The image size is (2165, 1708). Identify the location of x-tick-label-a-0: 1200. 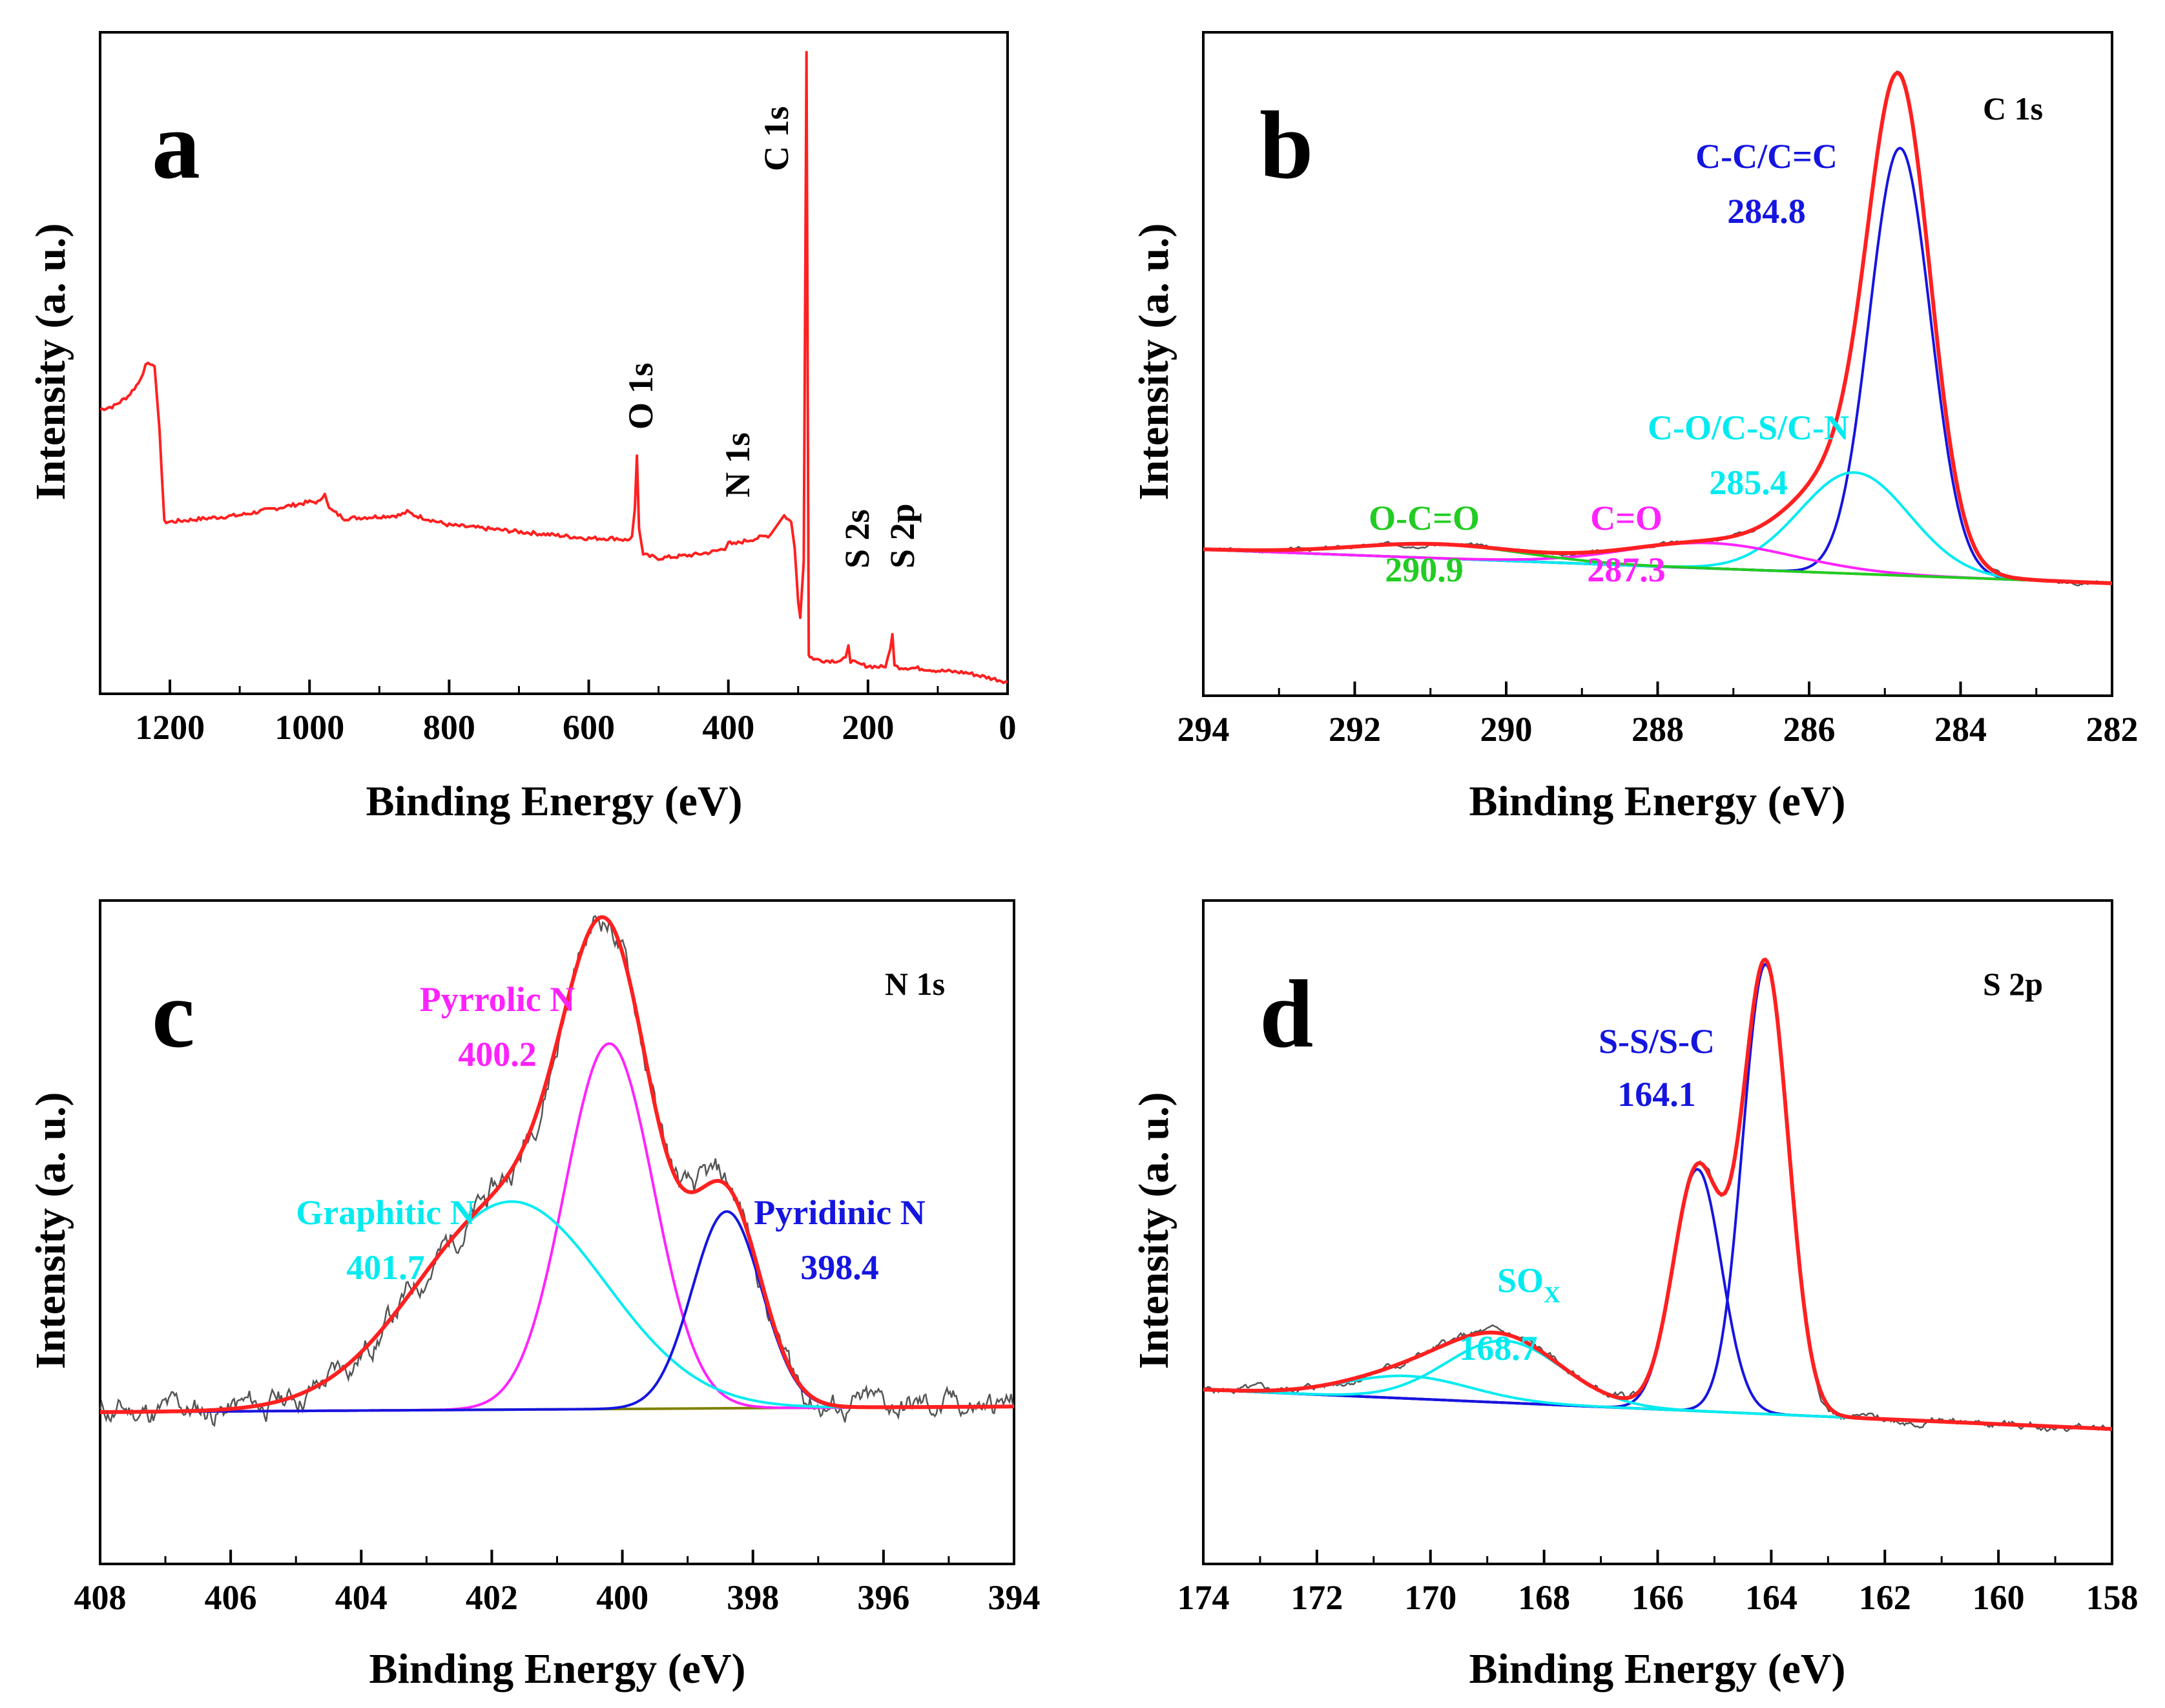
(170, 727).